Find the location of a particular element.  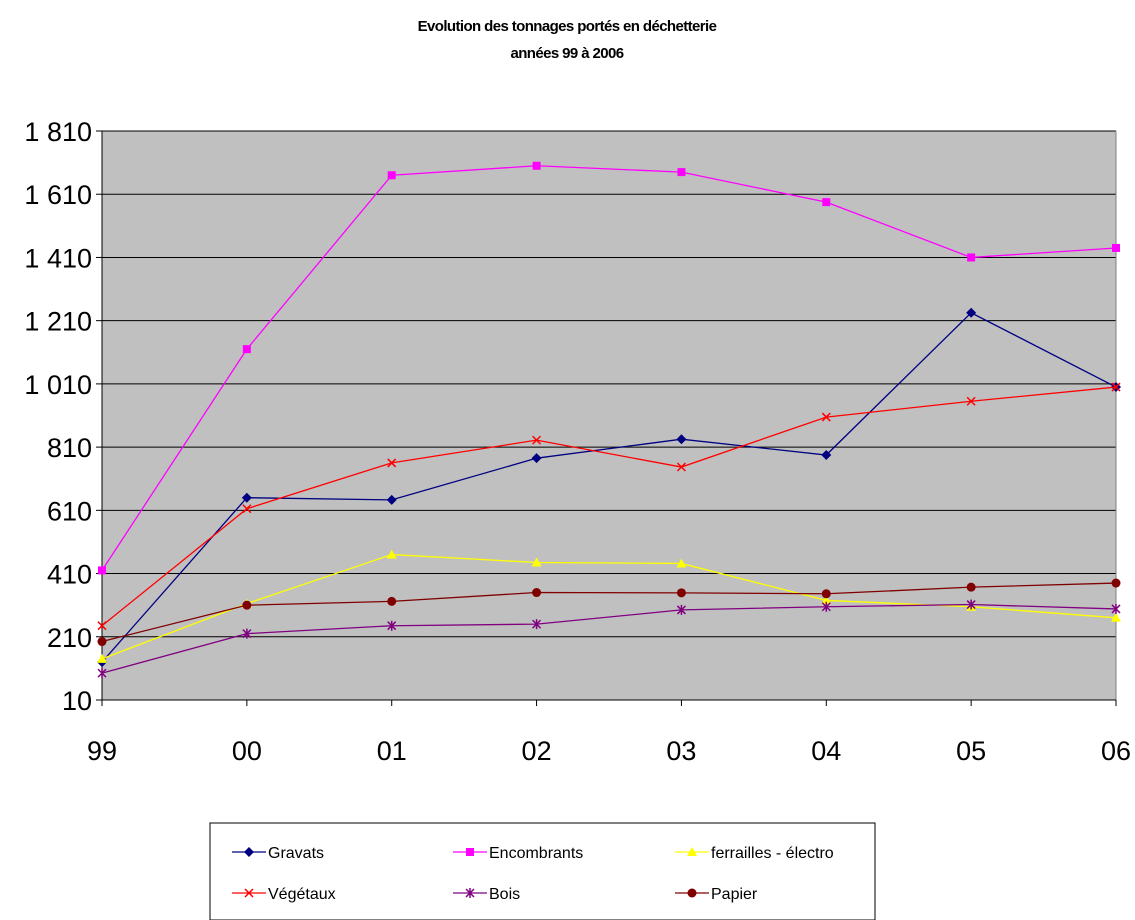

y-tick-label: 1 810 is located at coordinates (58, 132).